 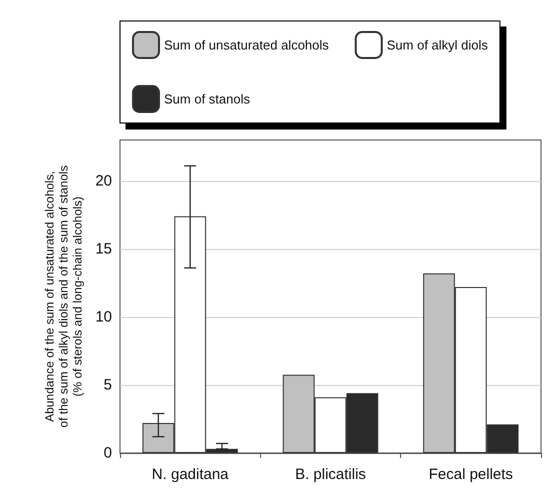 I want to click on y-tick-label: 10, so click(x=103, y=317).